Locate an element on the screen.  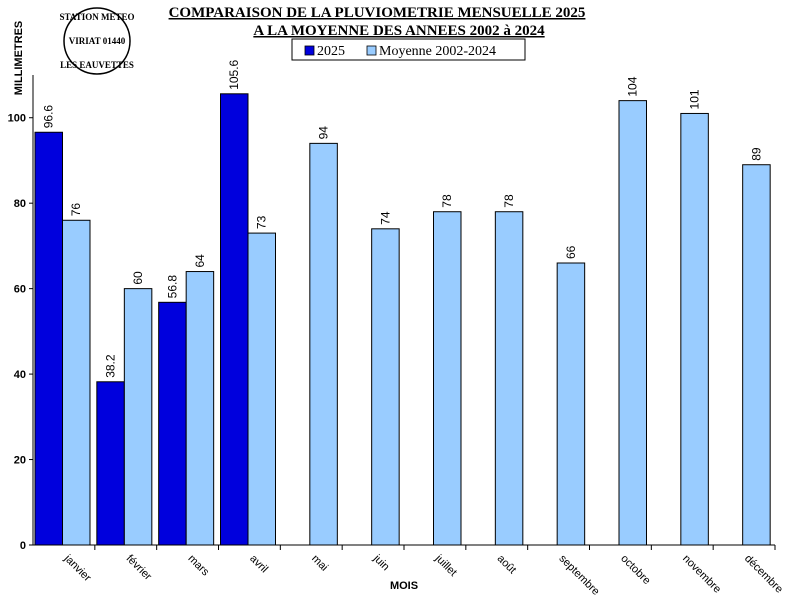
data-label-average: 74 is located at coordinates (385, 218).